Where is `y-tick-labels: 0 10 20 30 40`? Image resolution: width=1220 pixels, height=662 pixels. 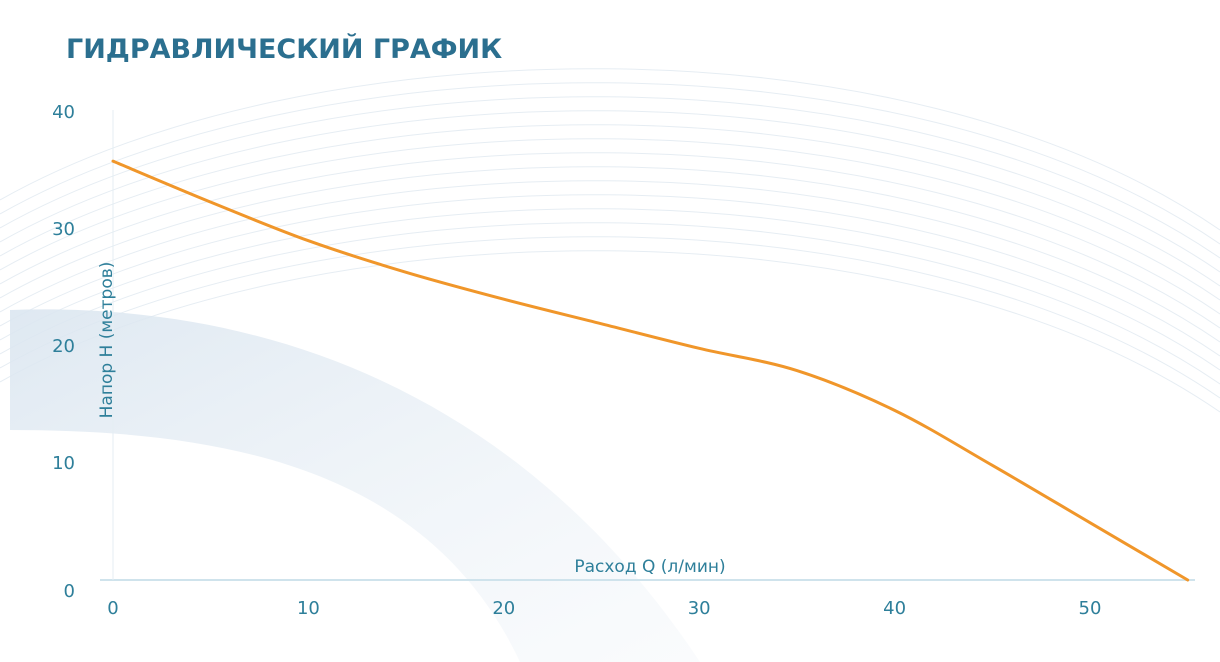 y-tick-labels: 0 10 20 30 40 is located at coordinates (63, 352).